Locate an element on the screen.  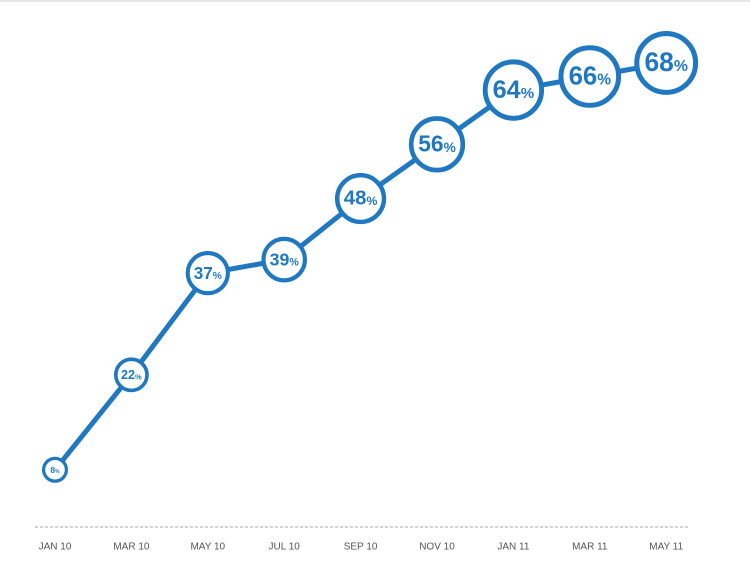
x-tick-label: MAY 11 is located at coordinates (666, 547).